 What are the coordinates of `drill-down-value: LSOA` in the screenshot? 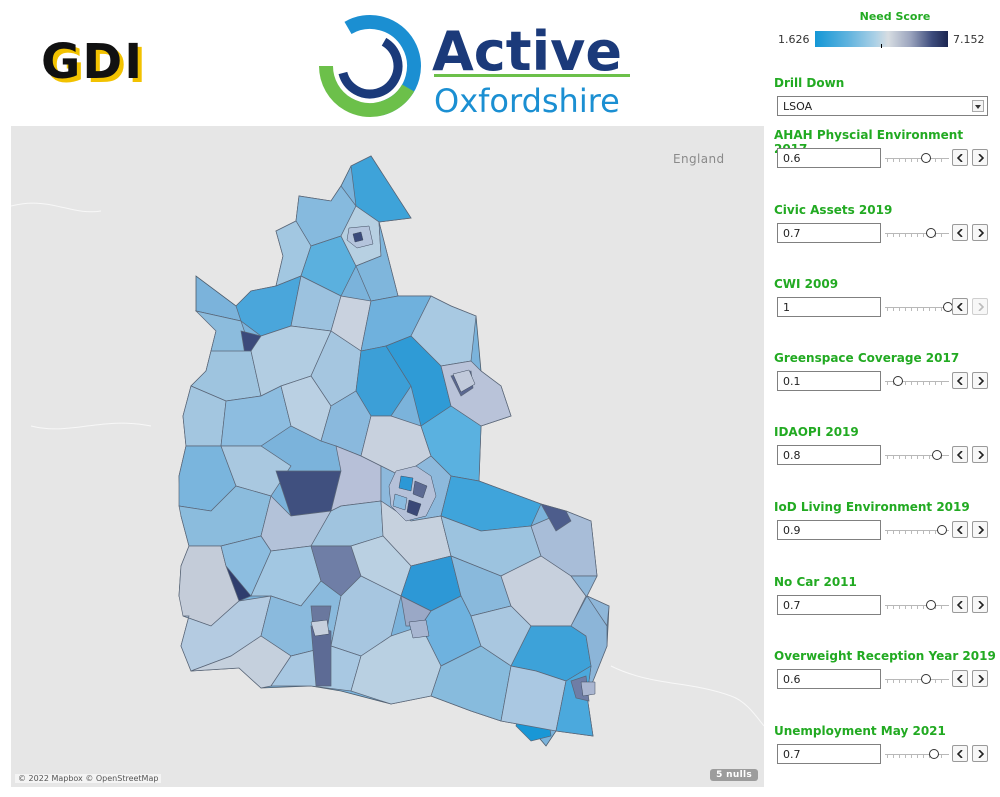 It's located at (798, 106).